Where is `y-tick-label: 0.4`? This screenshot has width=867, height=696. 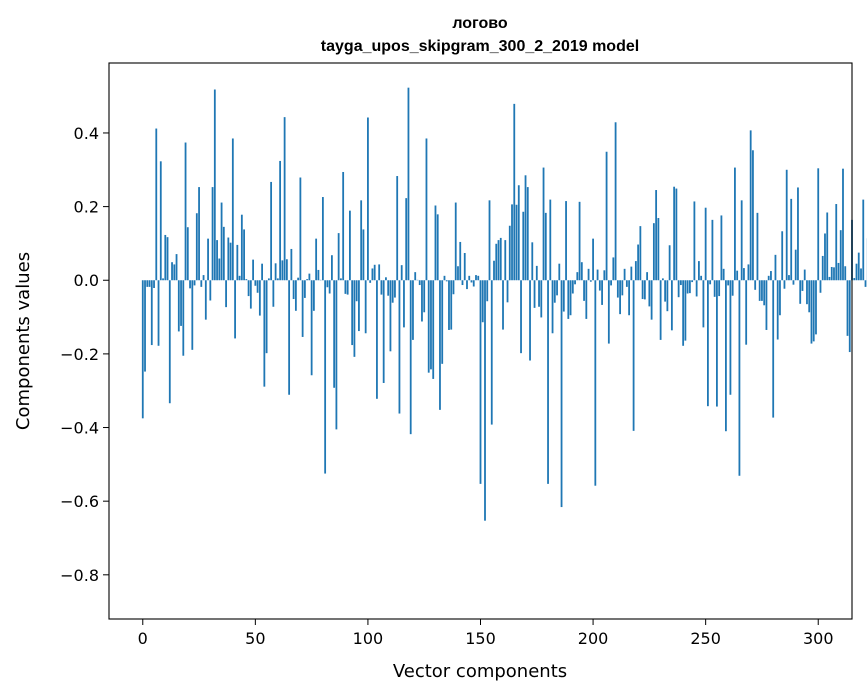
y-tick-label: 0.4 is located at coordinates (86, 133).